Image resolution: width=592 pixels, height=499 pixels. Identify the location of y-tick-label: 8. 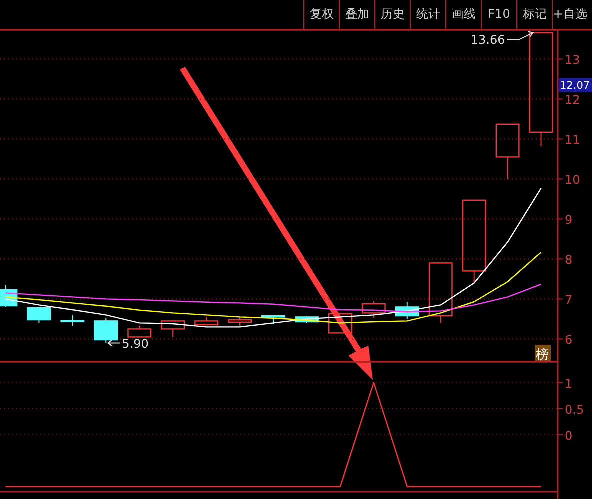
(569, 260).